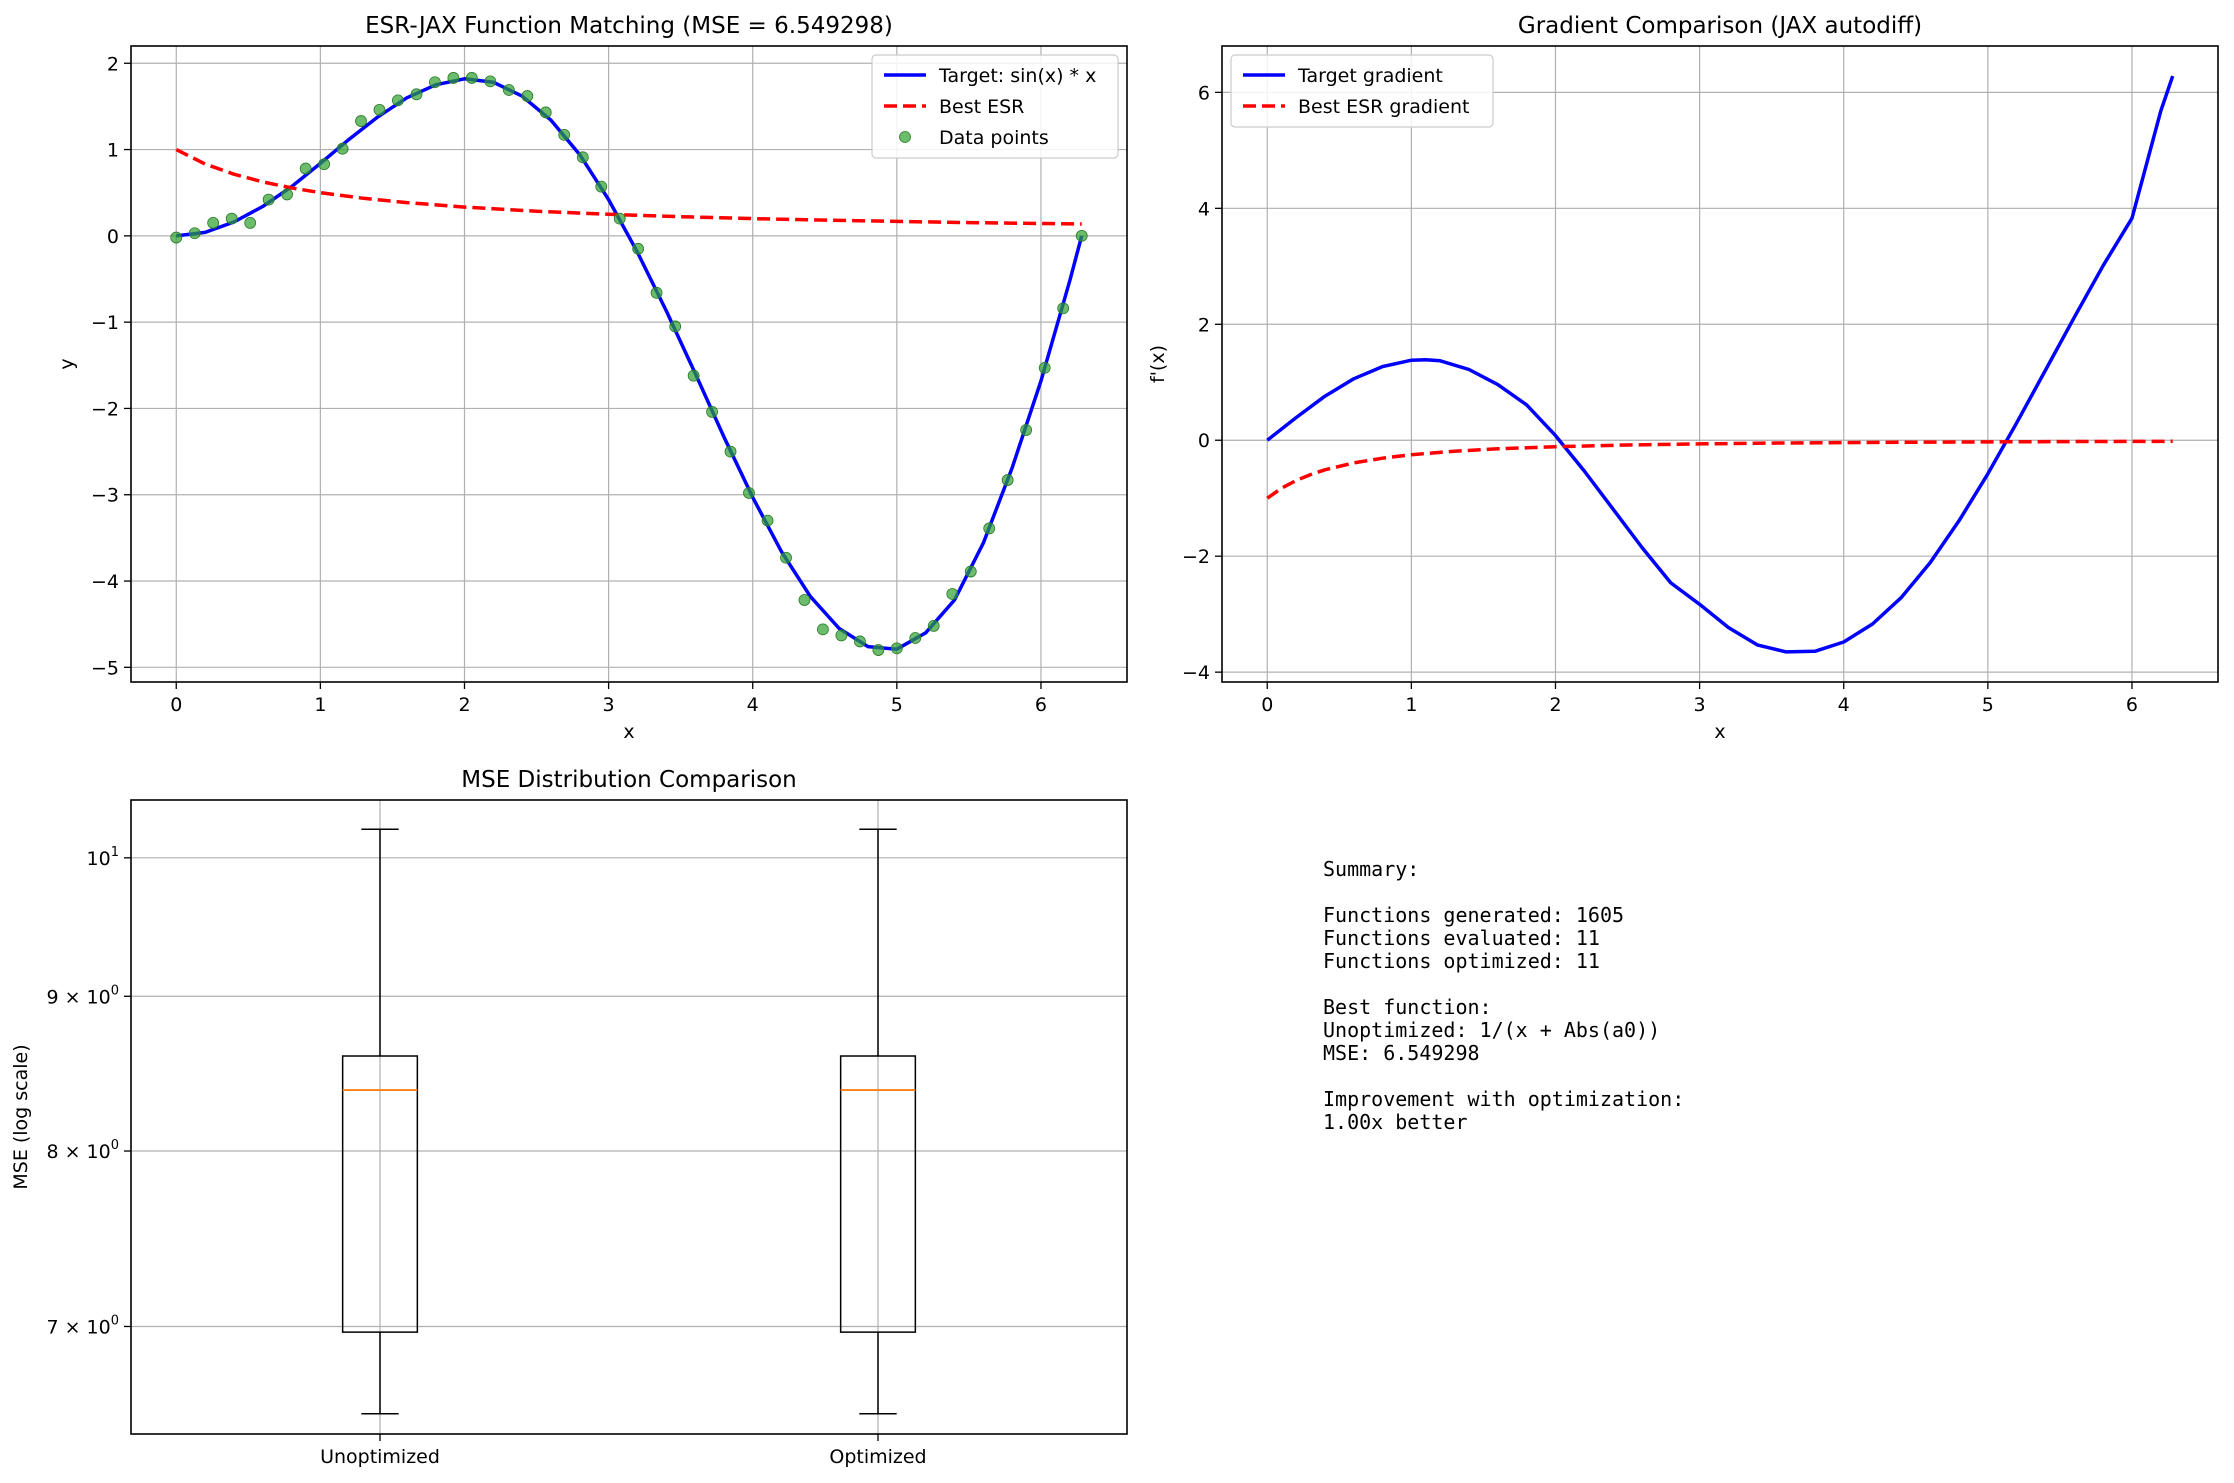 Image resolution: width=2234 pixels, height=1483 pixels. Describe the element at coordinates (82, 1150) in the screenshot. I see `y-tick-label: 8 × 100` at that location.